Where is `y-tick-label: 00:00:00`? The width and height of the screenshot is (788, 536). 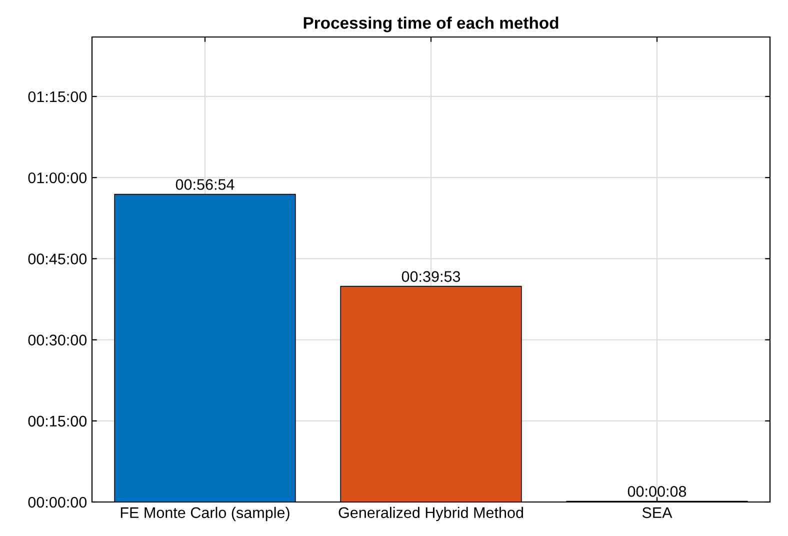 y-tick-label: 00:00:00 is located at coordinates (57, 502).